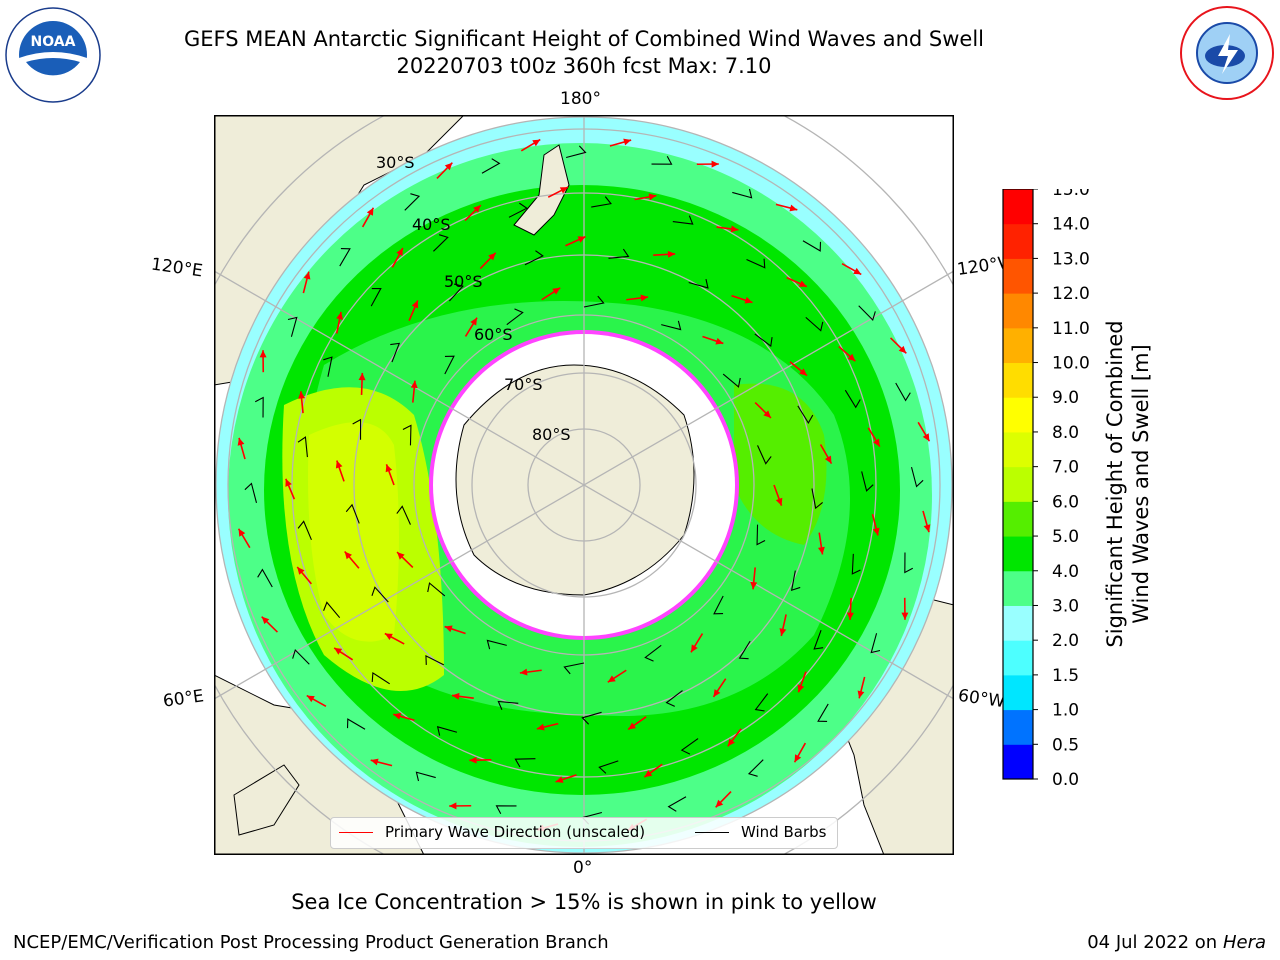  Describe the element at coordinates (1071, 225) in the screenshot. I see `colorbar-tick-label: 14.0` at that location.